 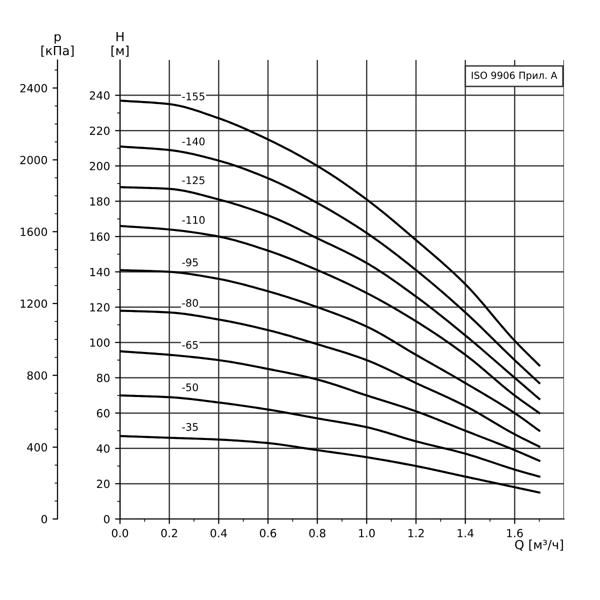 What do you see at coordinates (34, 88) in the screenshot?
I see `y2-tick-label: 2400` at bounding box center [34, 88].